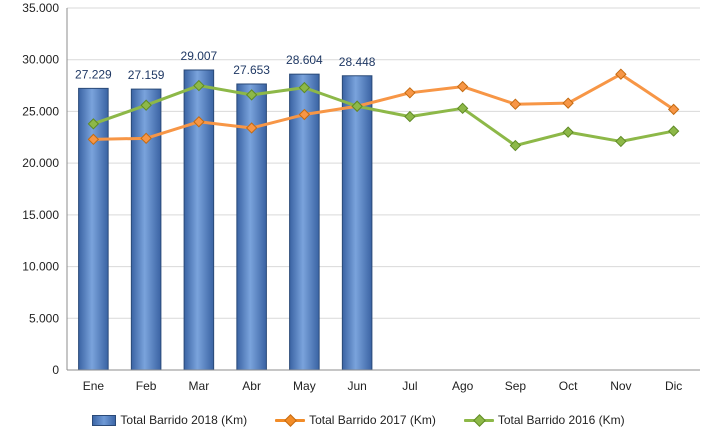  Describe the element at coordinates (251, 386) in the screenshot. I see `x-tick-label: Abr` at that location.